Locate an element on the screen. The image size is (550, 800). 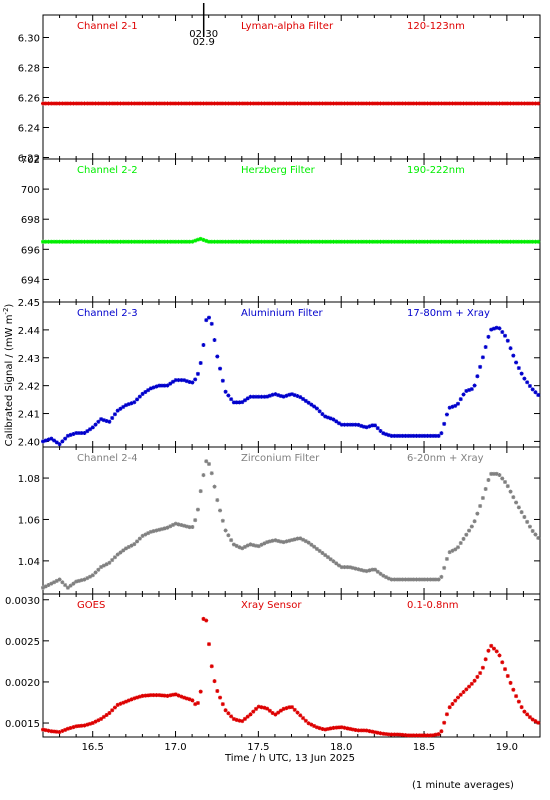
panel-label-3: 120-123nm is located at coordinates (436, 26).